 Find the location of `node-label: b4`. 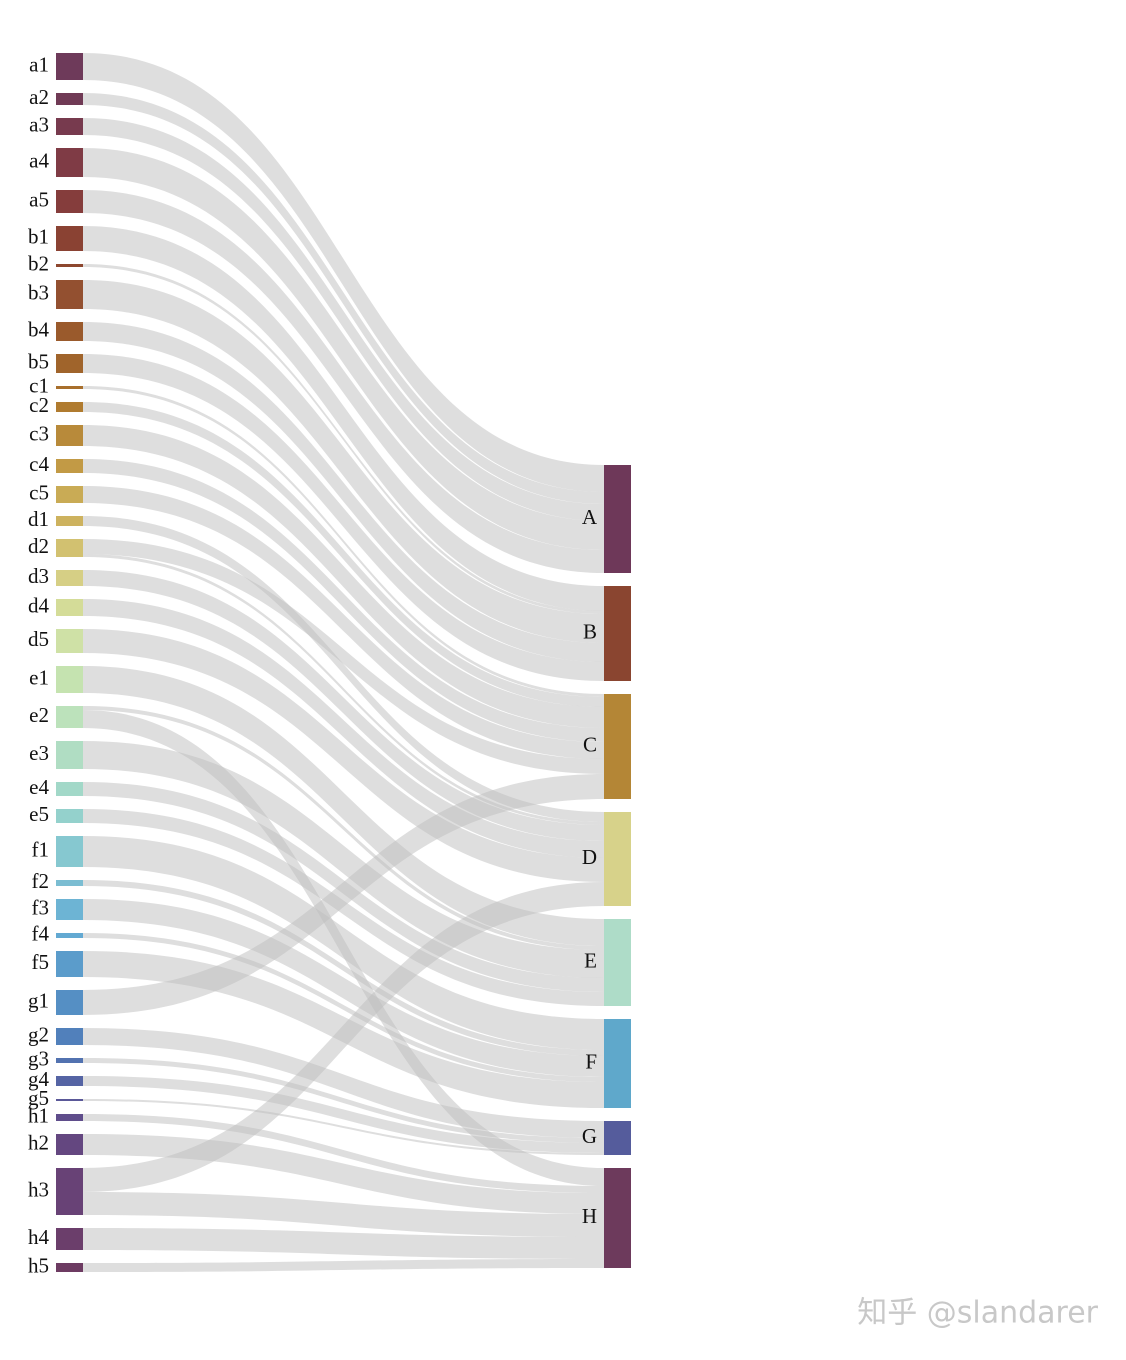

node-label: b4 is located at coordinates (39, 329).